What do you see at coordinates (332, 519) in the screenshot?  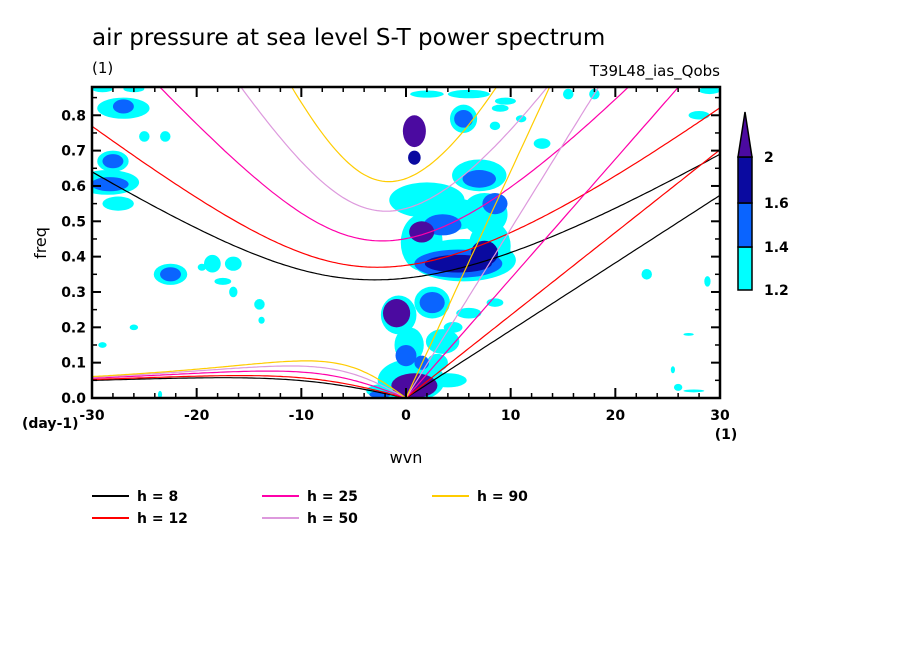 I see `legend-label: h = 50` at bounding box center [332, 519].